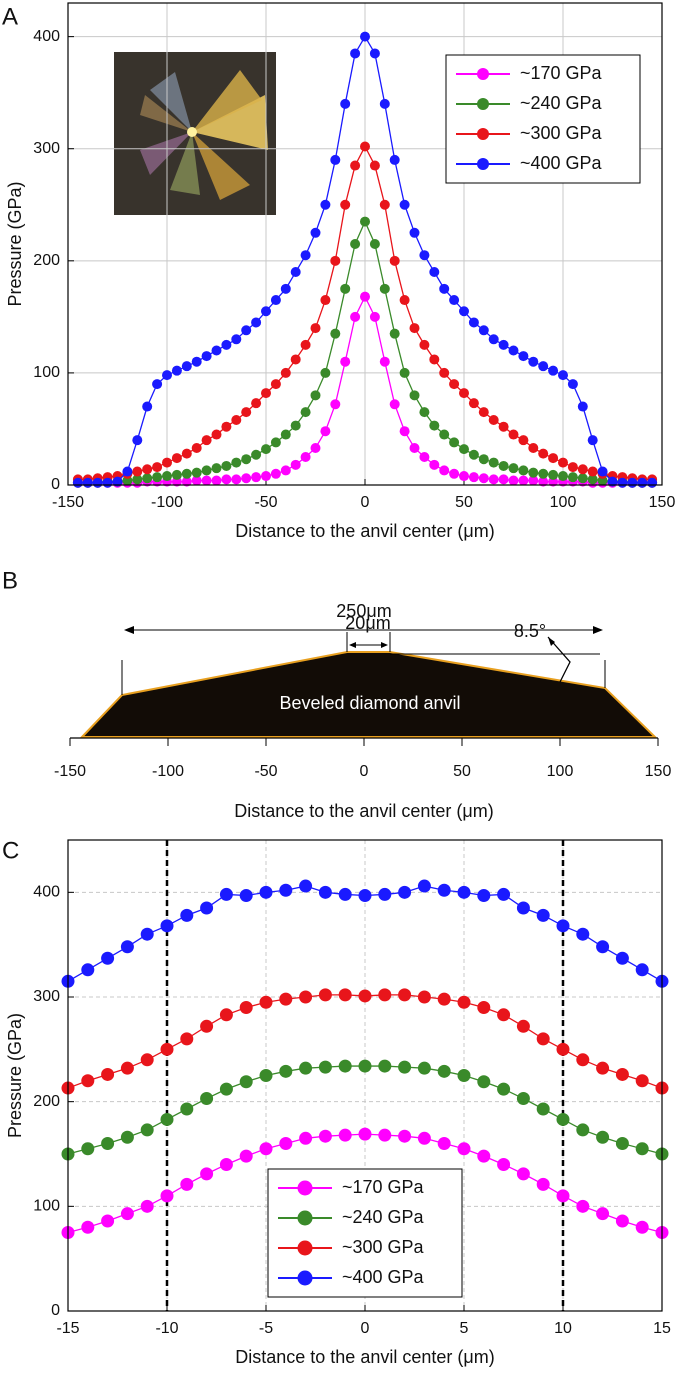 The height and width of the screenshot is (1382, 680). What do you see at coordinates (46, 372) in the screenshot?
I see `y-tick-label: 100` at bounding box center [46, 372].